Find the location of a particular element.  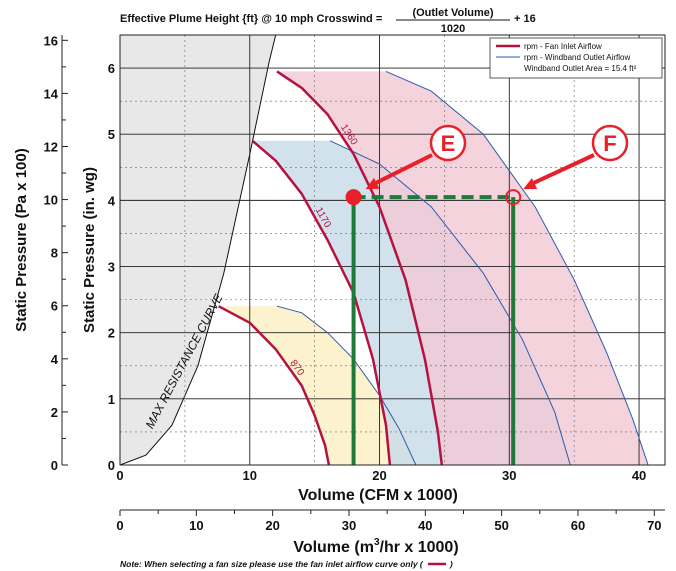

y-outer-label: Static Pressure (Pa x 100) is located at coordinates (21, 239).